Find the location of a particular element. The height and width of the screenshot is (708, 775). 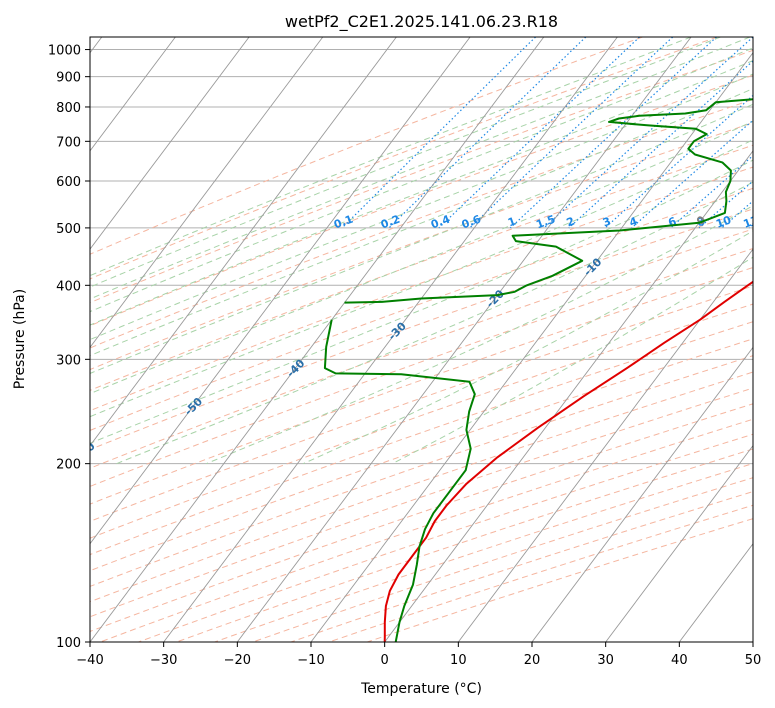

mixing-ratio-label: 13 is located at coordinates (751, 221).